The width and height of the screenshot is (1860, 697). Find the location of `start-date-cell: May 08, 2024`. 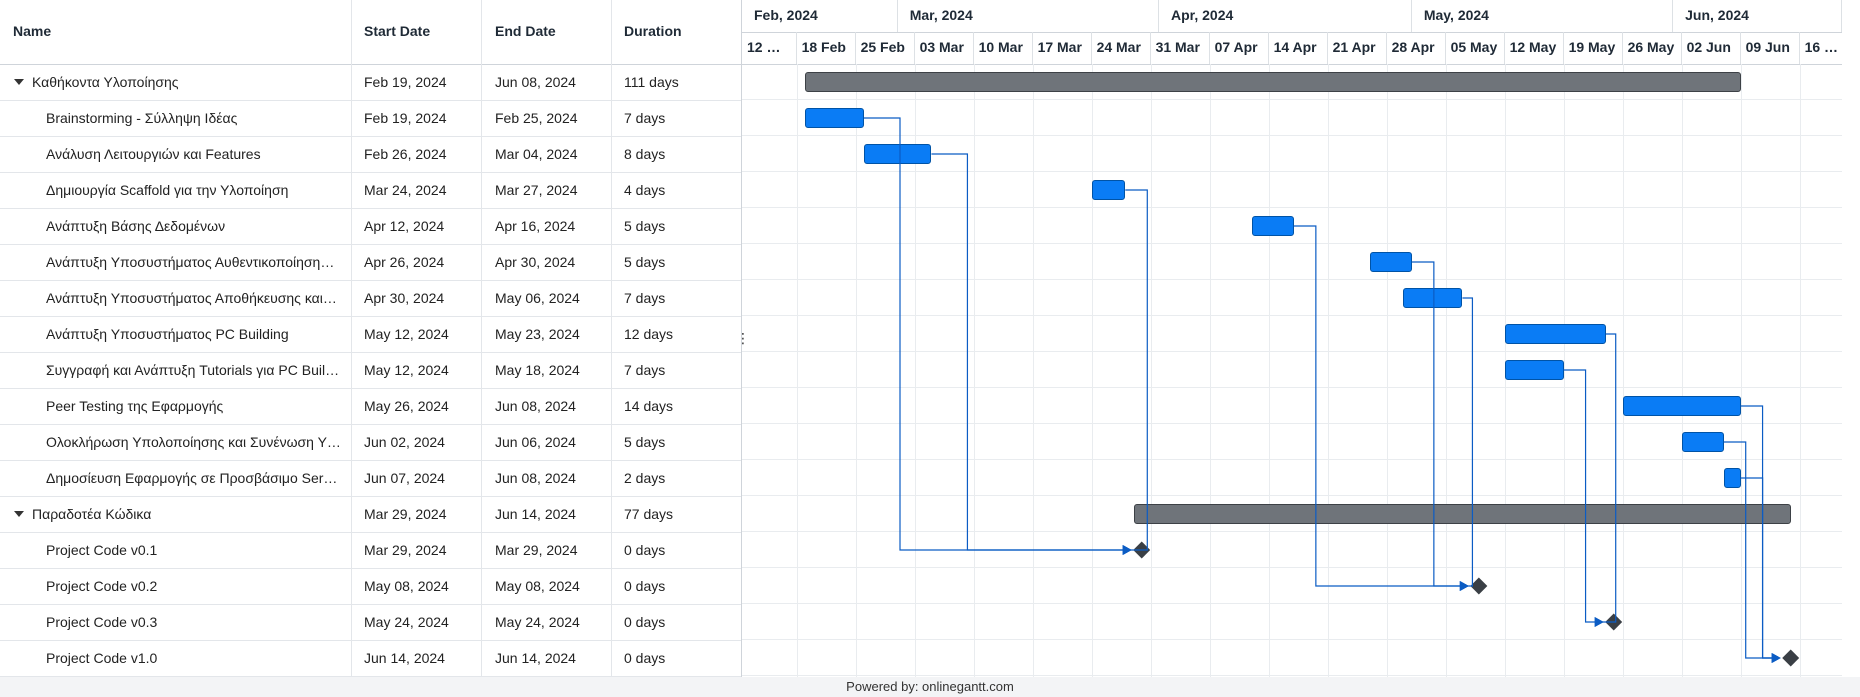

start-date-cell: May 08, 2024 is located at coordinates (406, 586).